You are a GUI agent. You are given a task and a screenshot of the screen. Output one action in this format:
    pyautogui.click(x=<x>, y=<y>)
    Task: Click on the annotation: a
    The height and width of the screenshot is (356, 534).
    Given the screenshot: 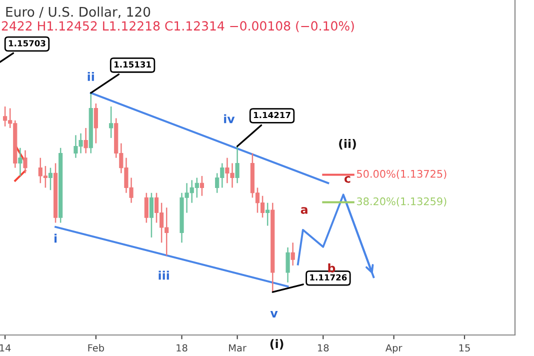 What is the action you would take?
    pyautogui.click(x=304, y=210)
    